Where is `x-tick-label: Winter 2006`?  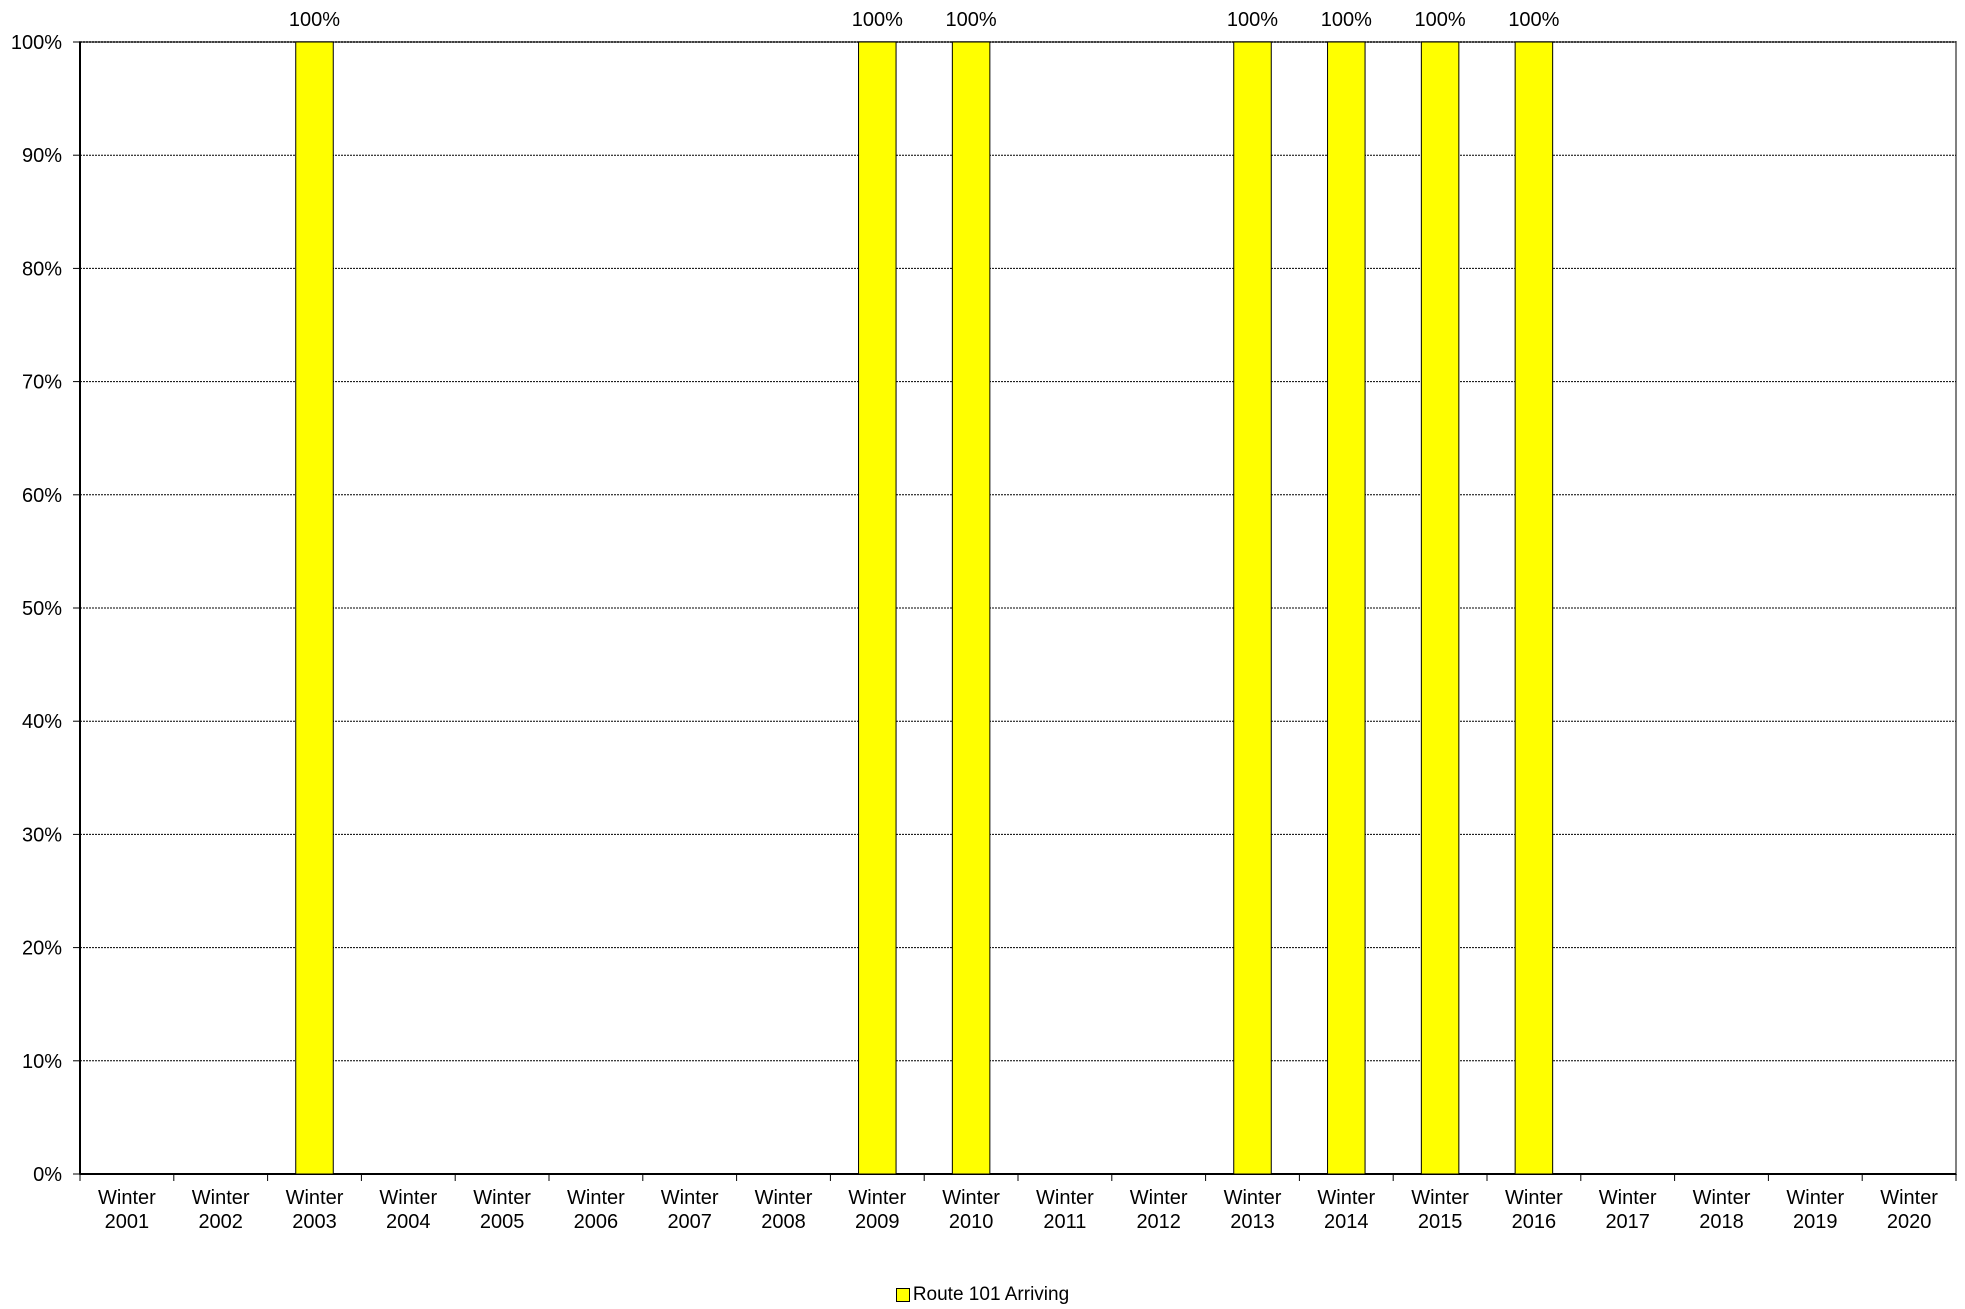 x-tick-label: Winter 2006 is located at coordinates (596, 1210).